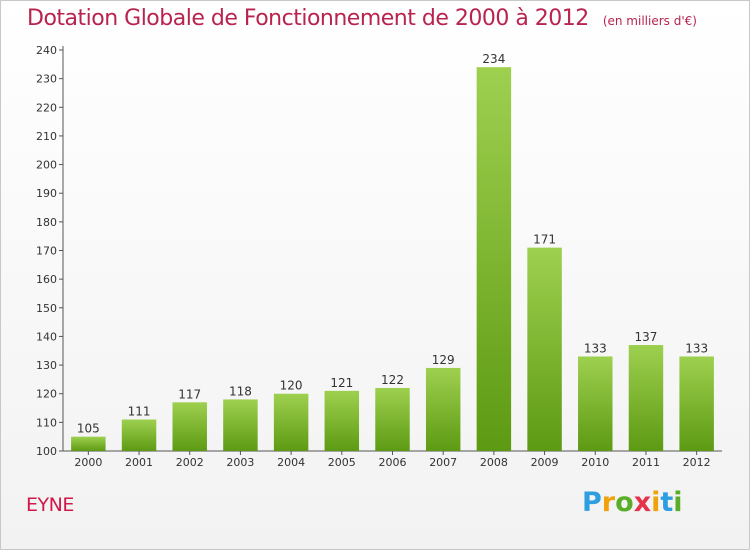  I want to click on bar-2011, so click(646, 398).